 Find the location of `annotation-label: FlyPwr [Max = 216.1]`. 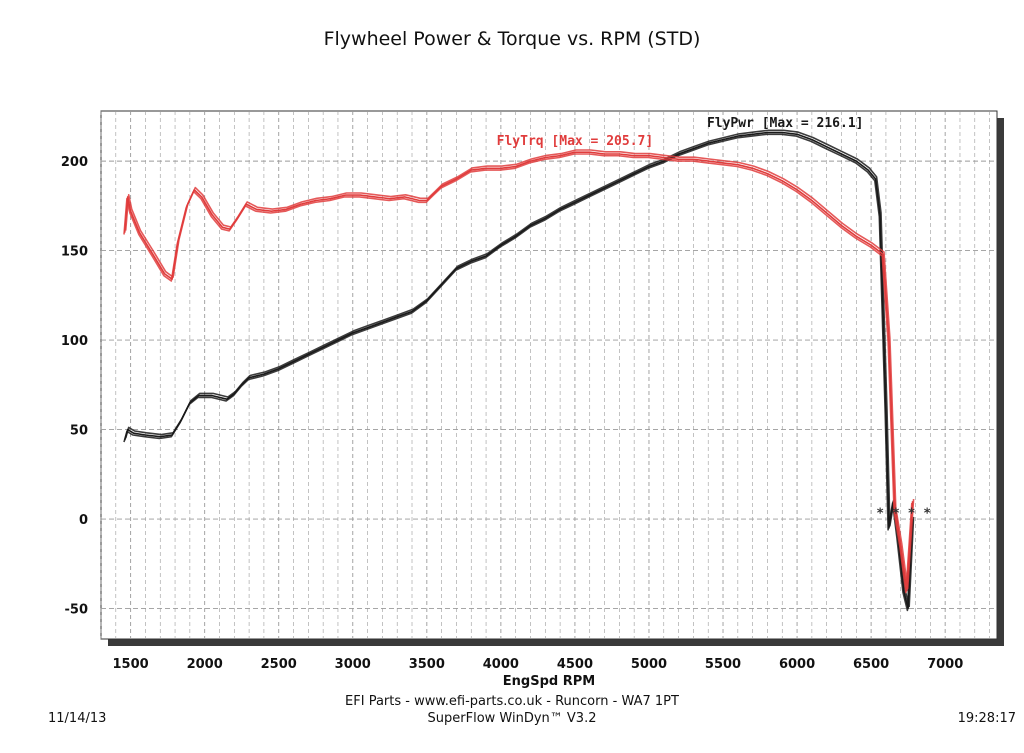

annotation-label: FlyPwr [Max = 216.1] is located at coordinates (785, 123).